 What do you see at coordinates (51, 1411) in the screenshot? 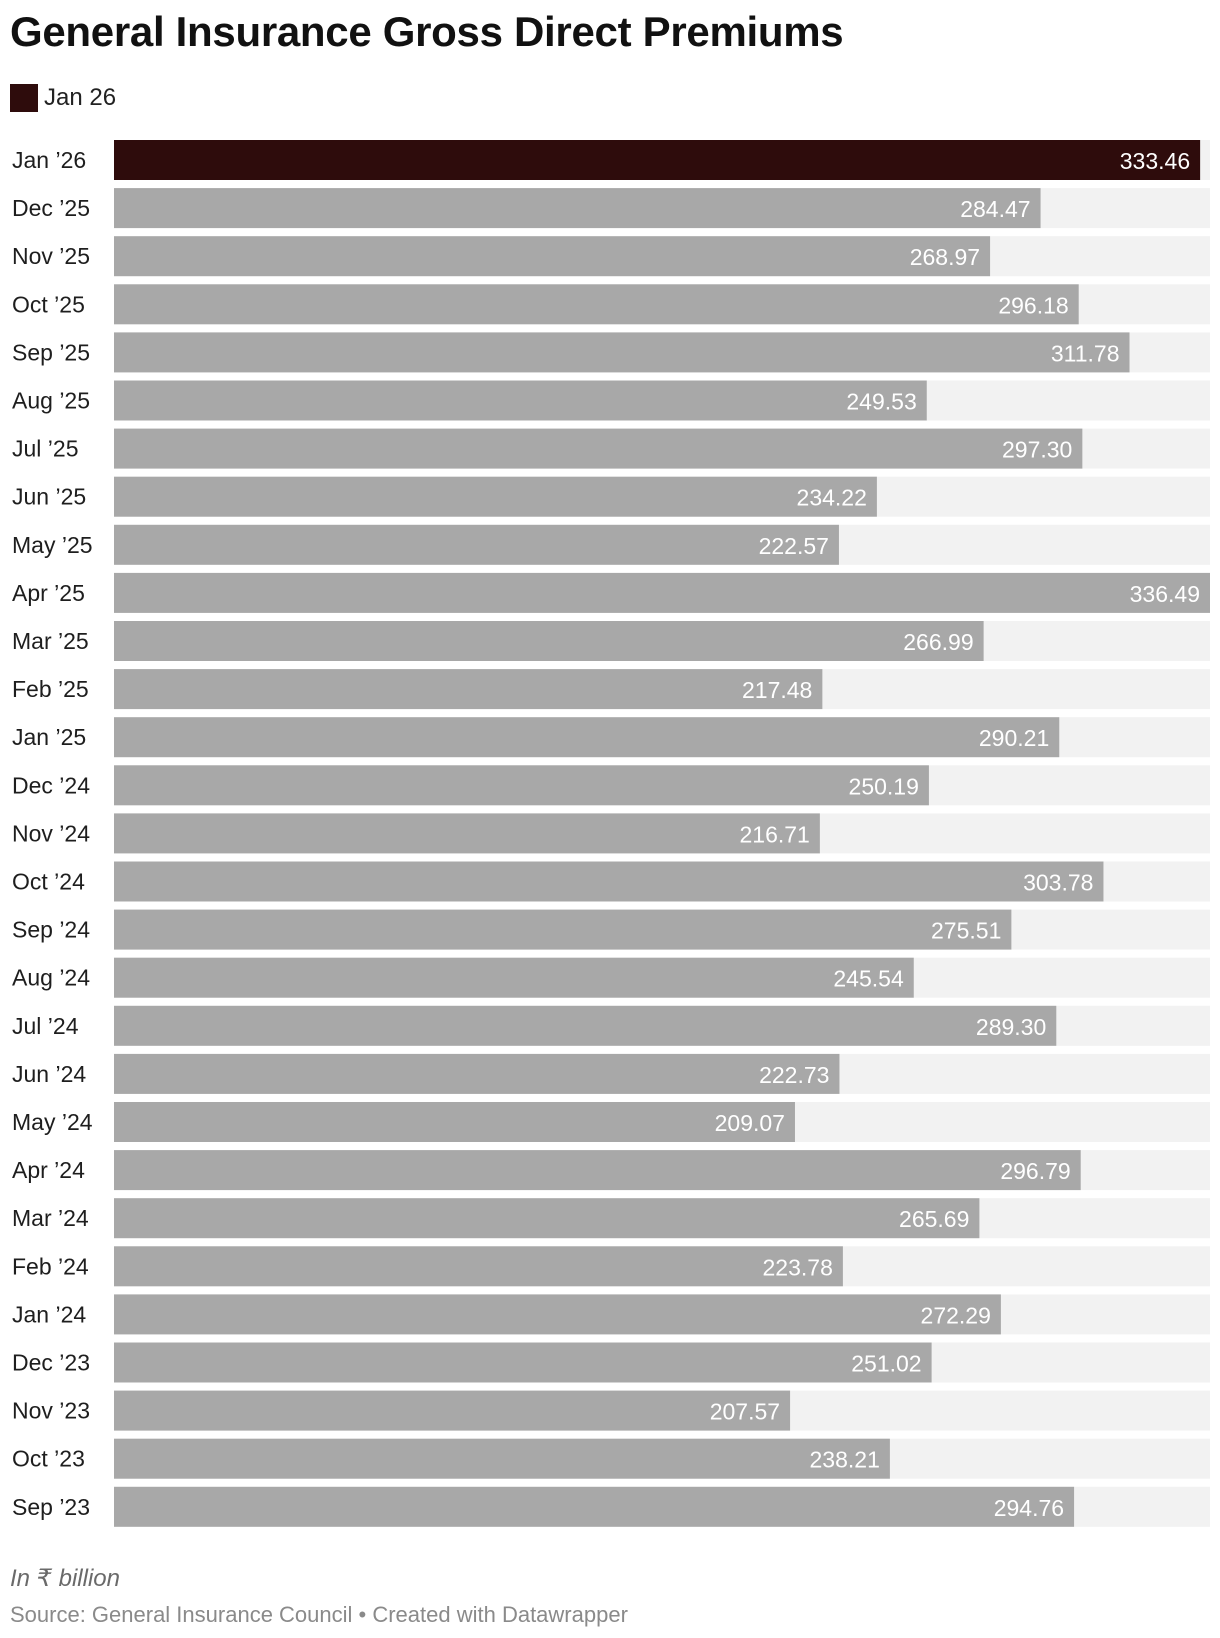
I see `category-label: Nov ’23` at bounding box center [51, 1411].